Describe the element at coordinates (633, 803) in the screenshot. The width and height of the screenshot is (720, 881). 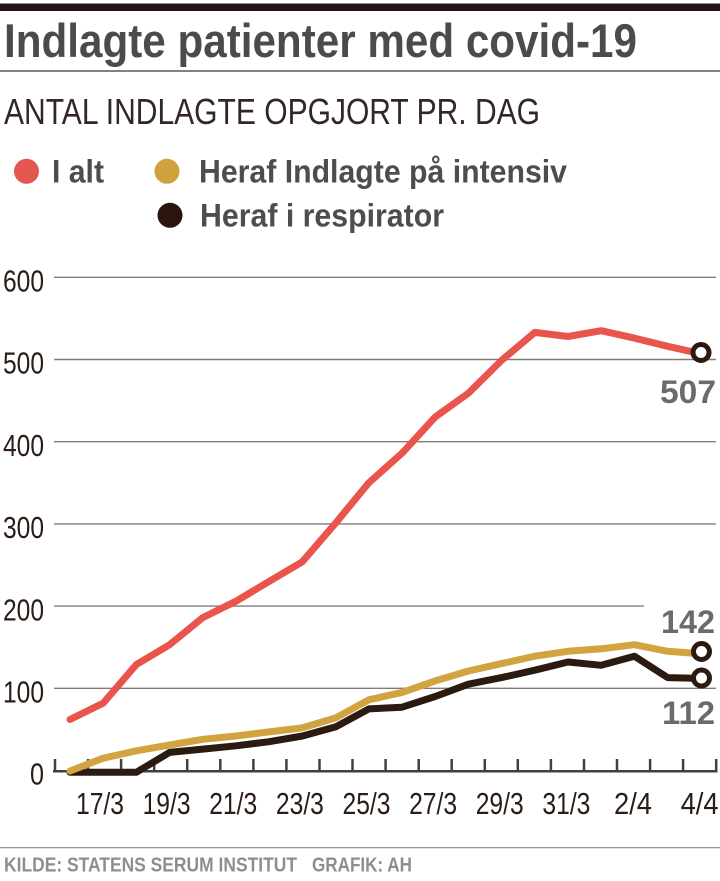
I see `svg-text: 2/4` at that location.